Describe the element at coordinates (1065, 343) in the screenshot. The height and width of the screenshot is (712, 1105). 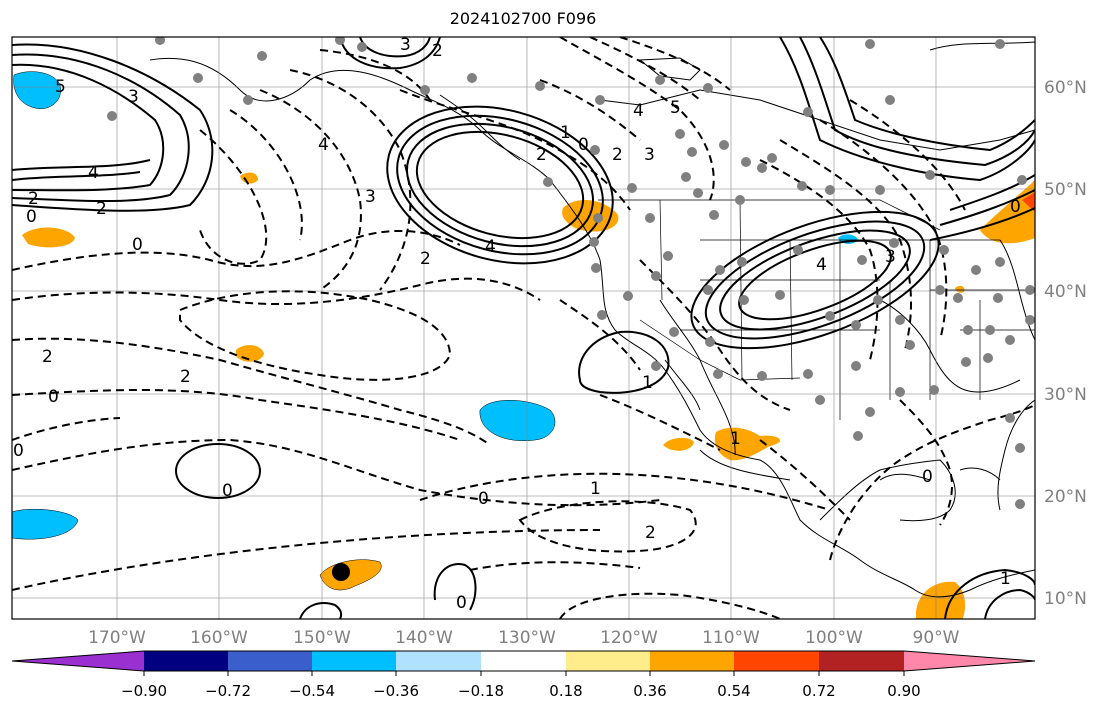
I see `lat-axis-labels: 60°N 50°N 40°N 30°N 20°N 10°N` at that location.